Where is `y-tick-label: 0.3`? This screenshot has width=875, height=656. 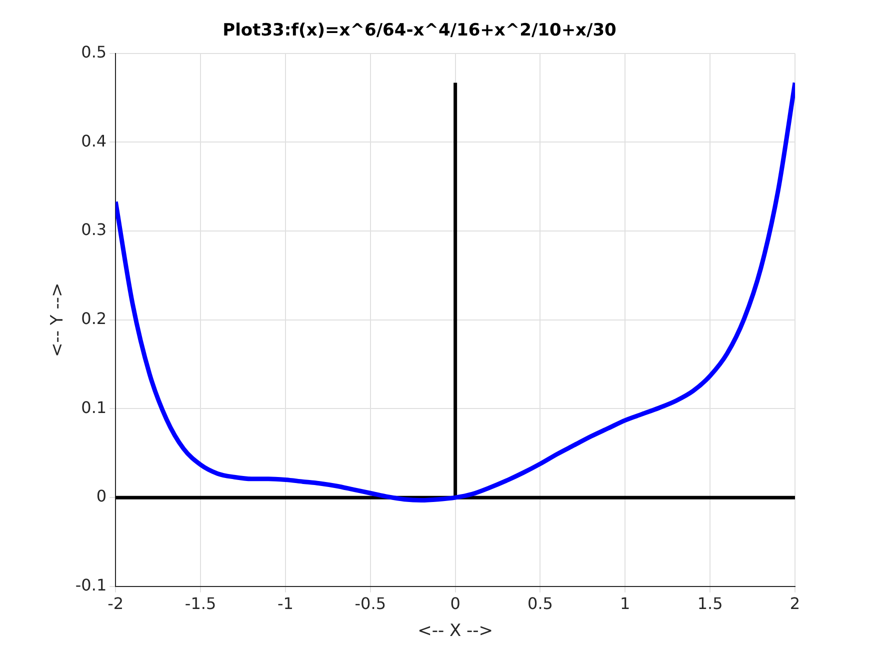 y-tick-label: 0.3 is located at coordinates (94, 230).